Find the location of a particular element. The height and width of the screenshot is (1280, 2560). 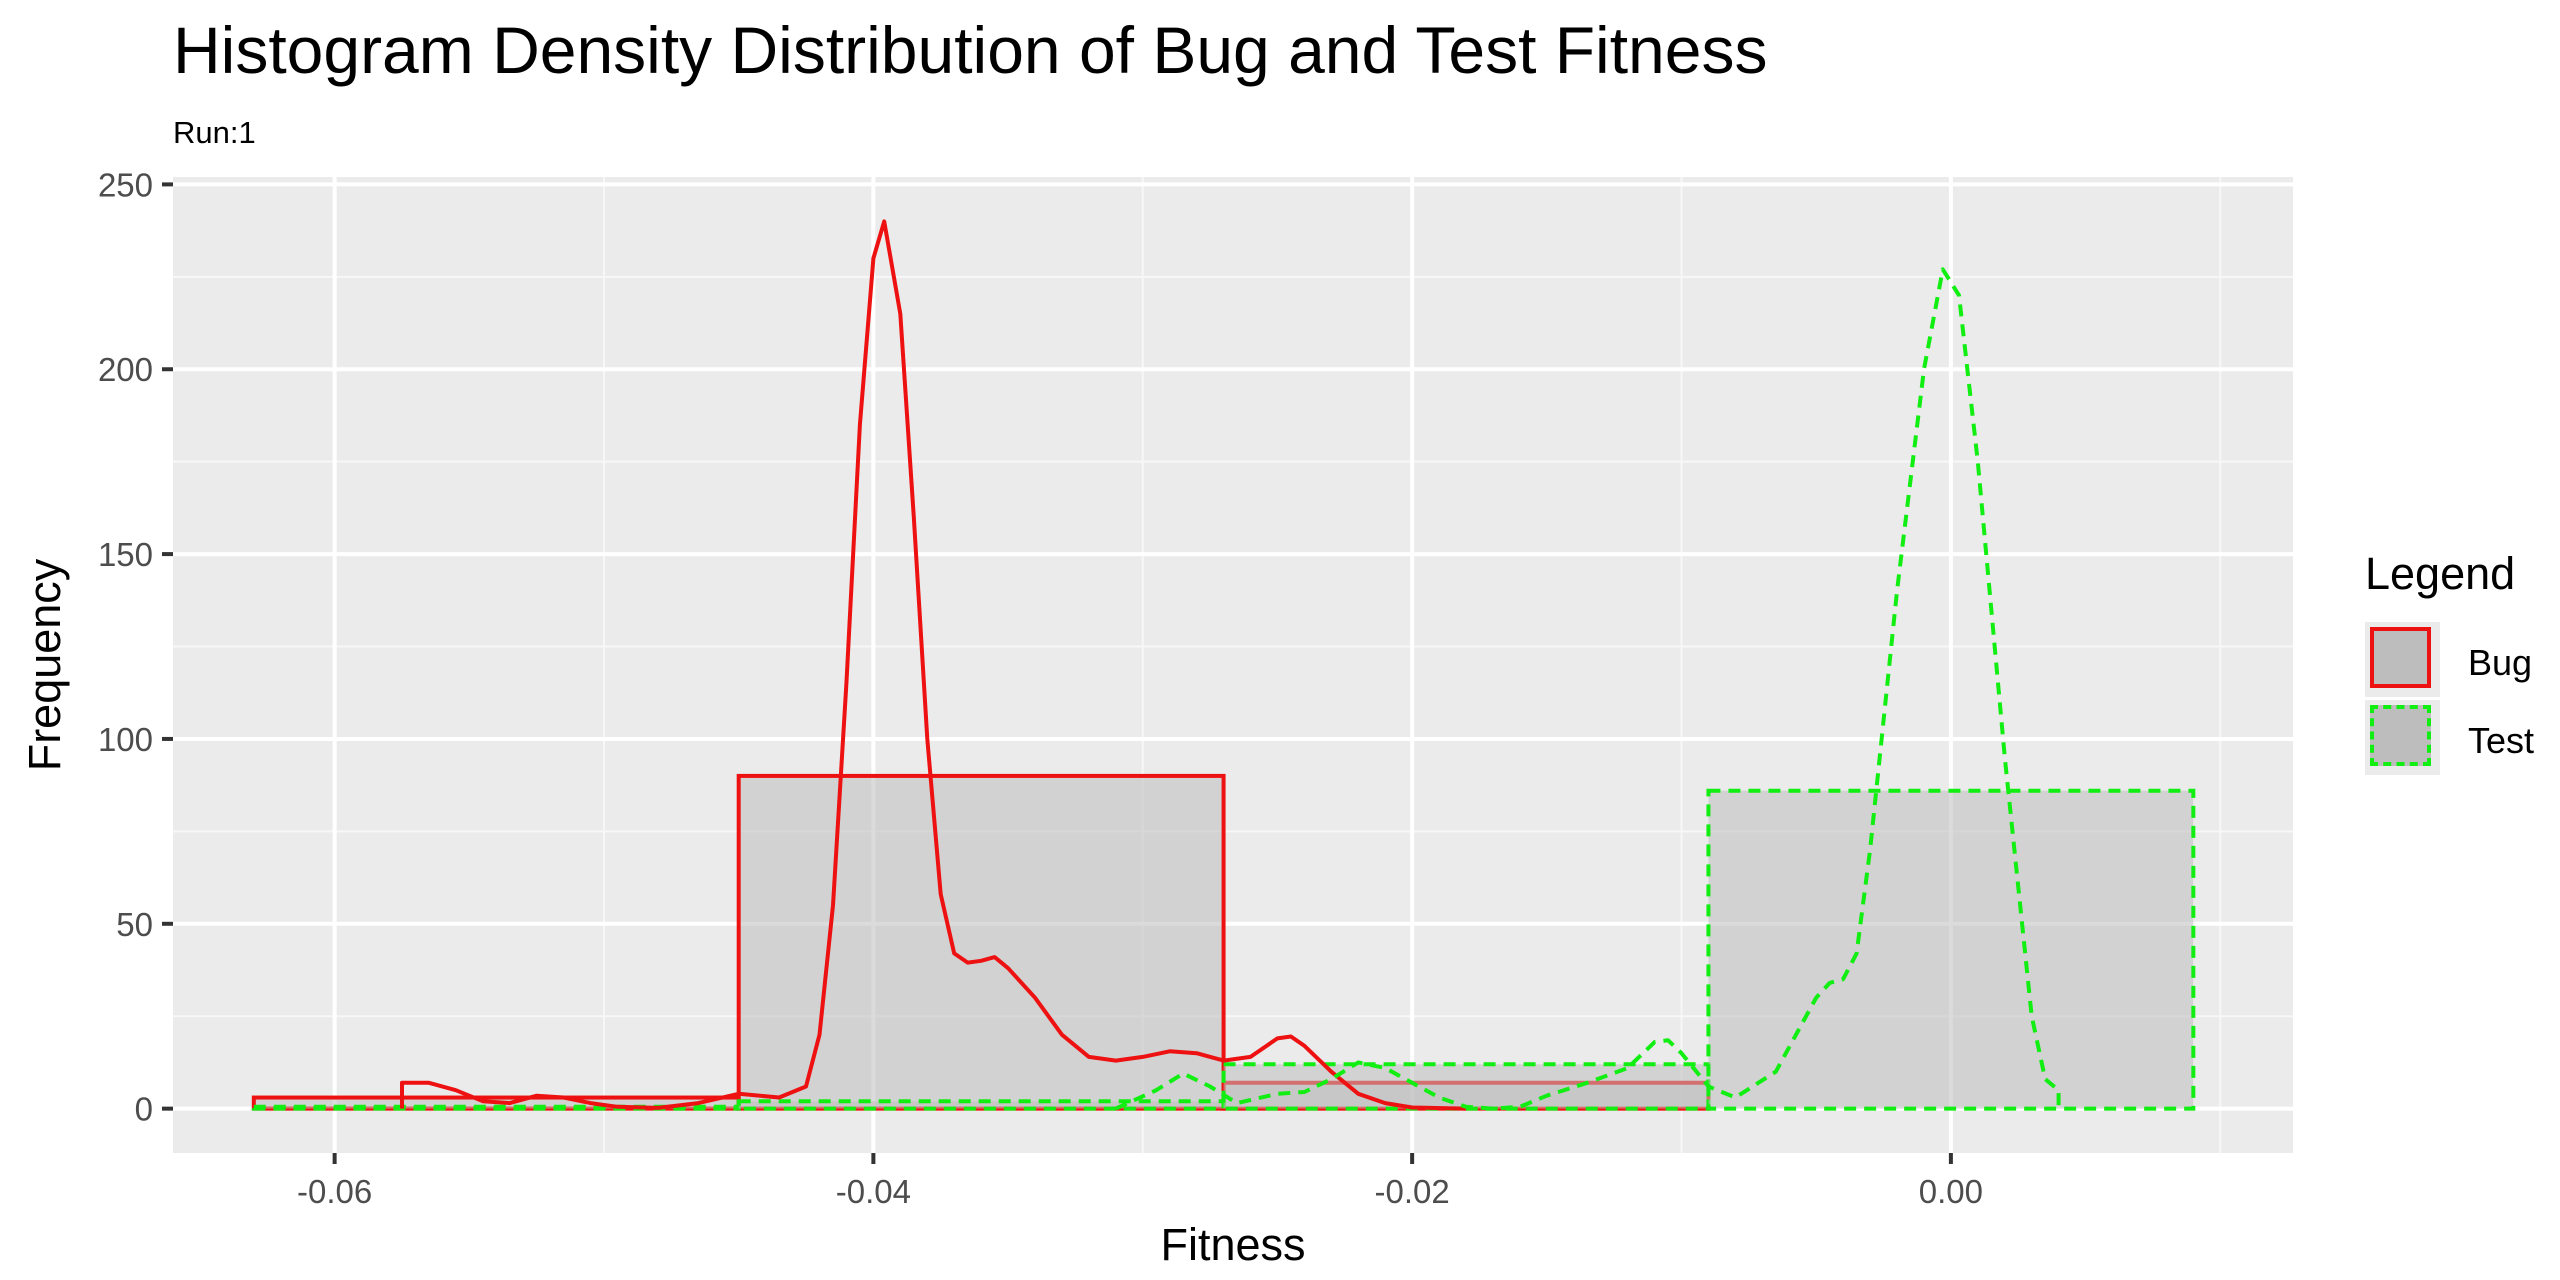

legend-swatch-test is located at coordinates (2400, 735).